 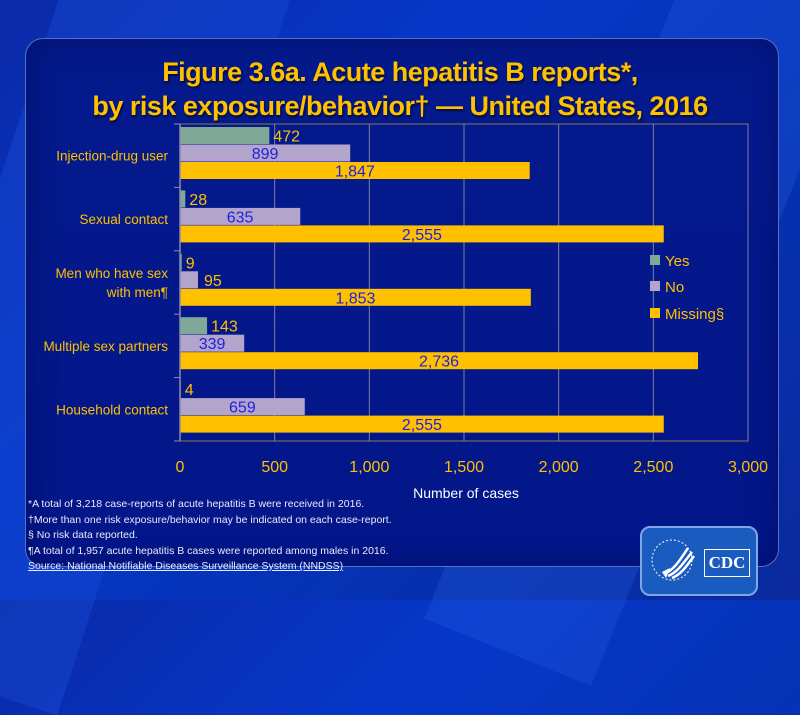 I want to click on data-label: 339, so click(x=212, y=344).